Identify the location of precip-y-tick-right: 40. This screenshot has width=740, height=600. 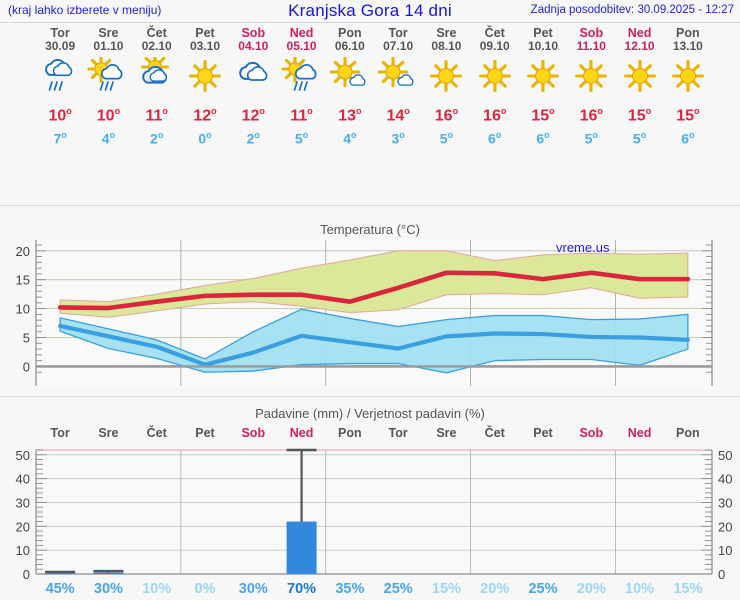
(725, 479).